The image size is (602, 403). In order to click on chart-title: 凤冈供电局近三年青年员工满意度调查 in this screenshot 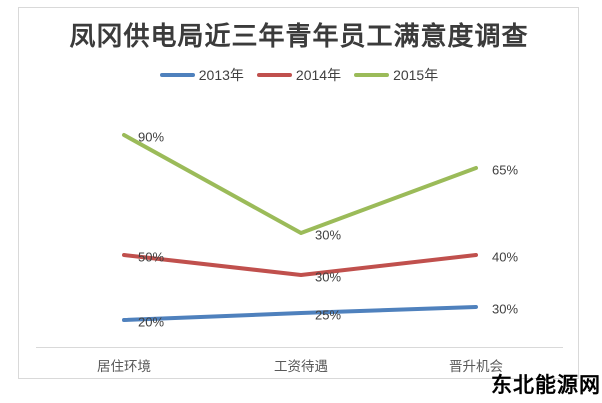, I will do `click(299, 36)`.